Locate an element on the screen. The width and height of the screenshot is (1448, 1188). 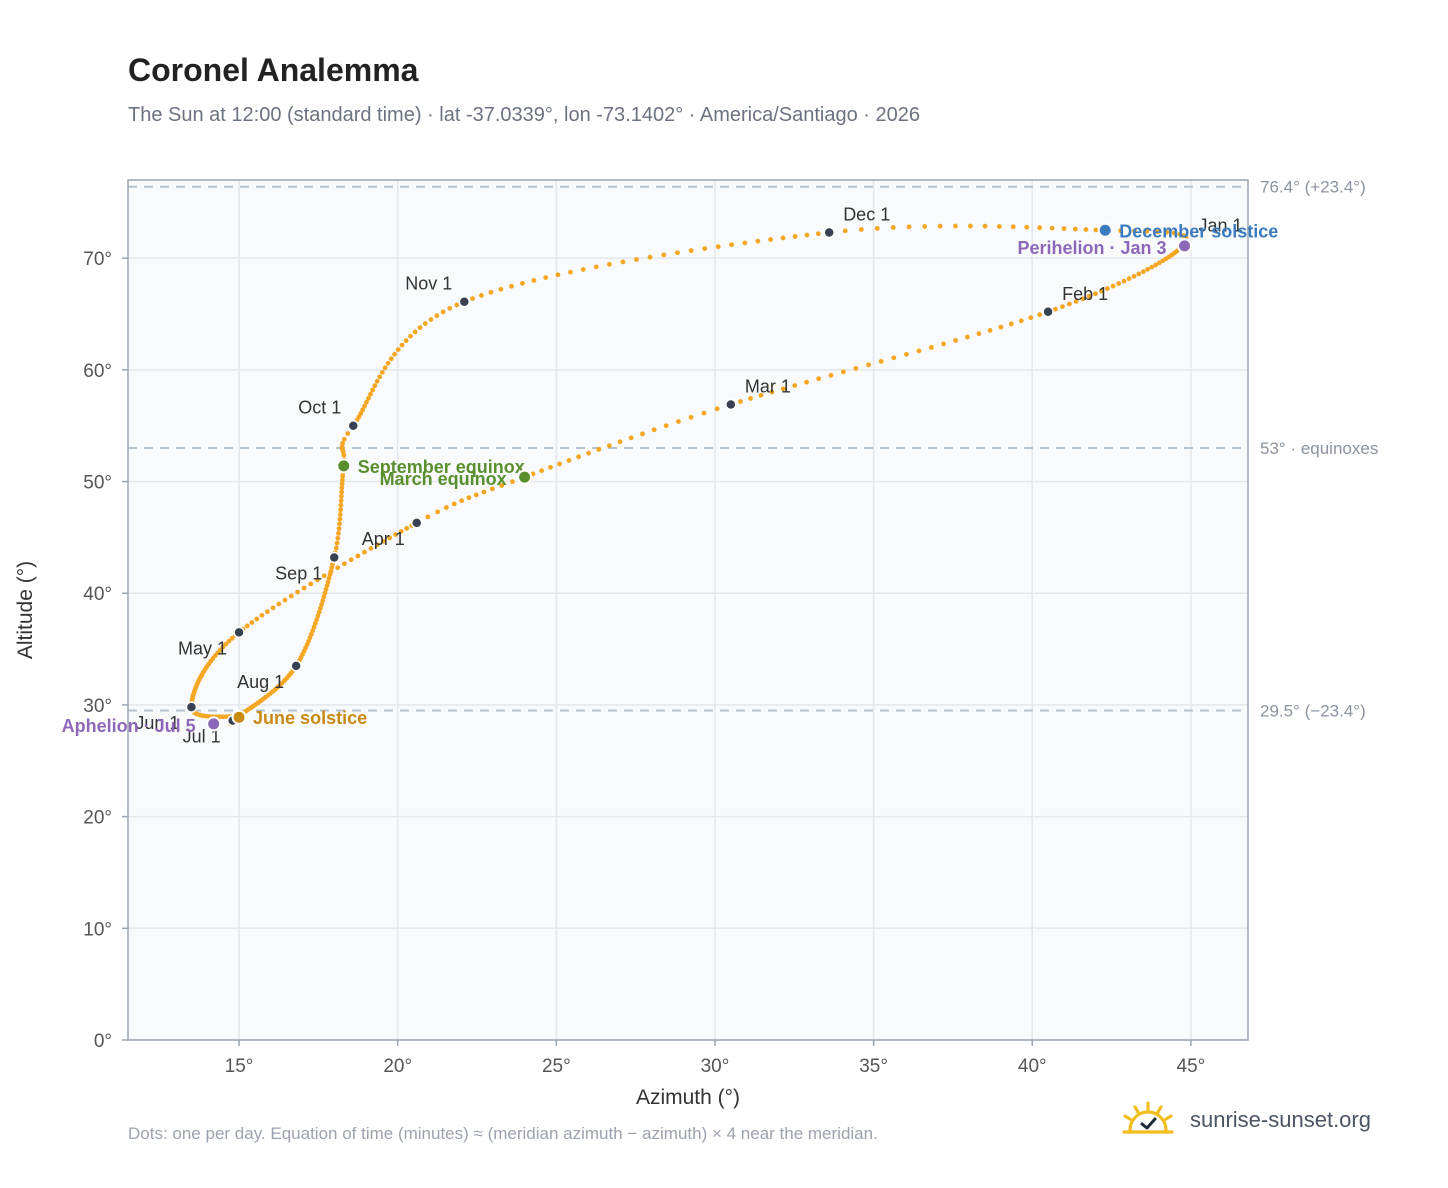
event-marker-label: March equinox is located at coordinates (443, 479).